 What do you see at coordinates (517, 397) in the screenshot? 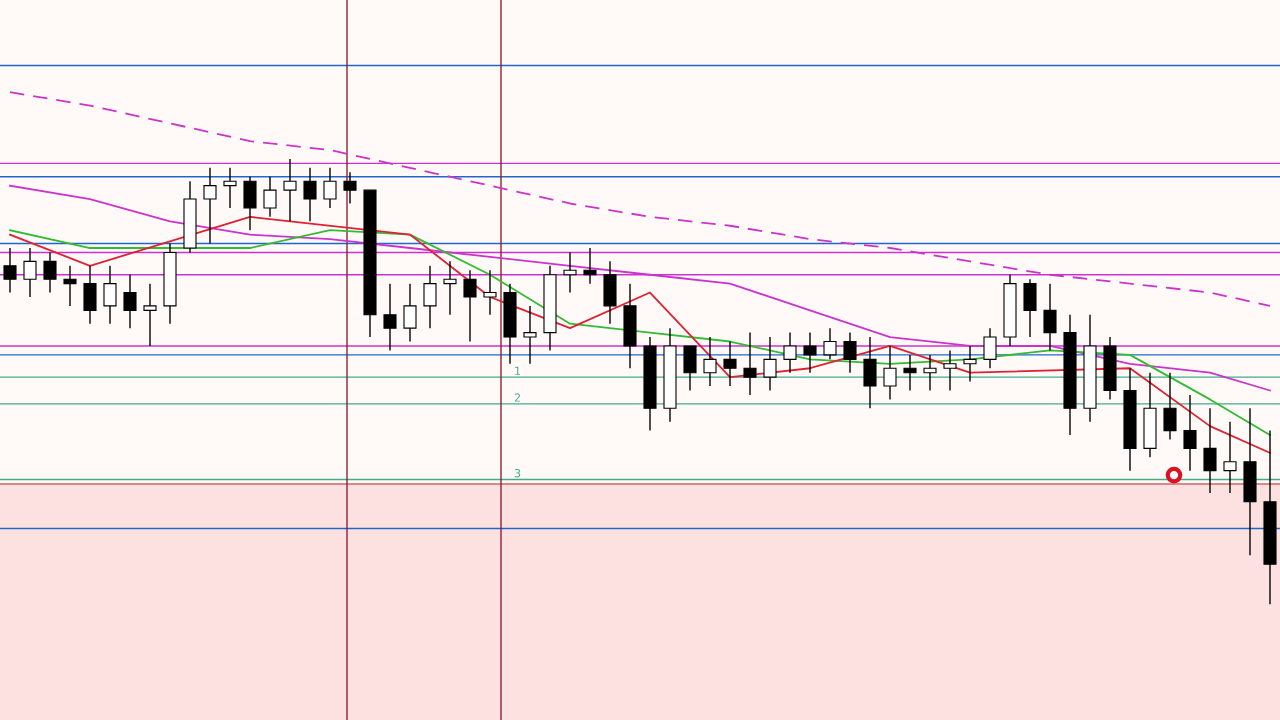
I see `annotation: 2` at bounding box center [517, 397].